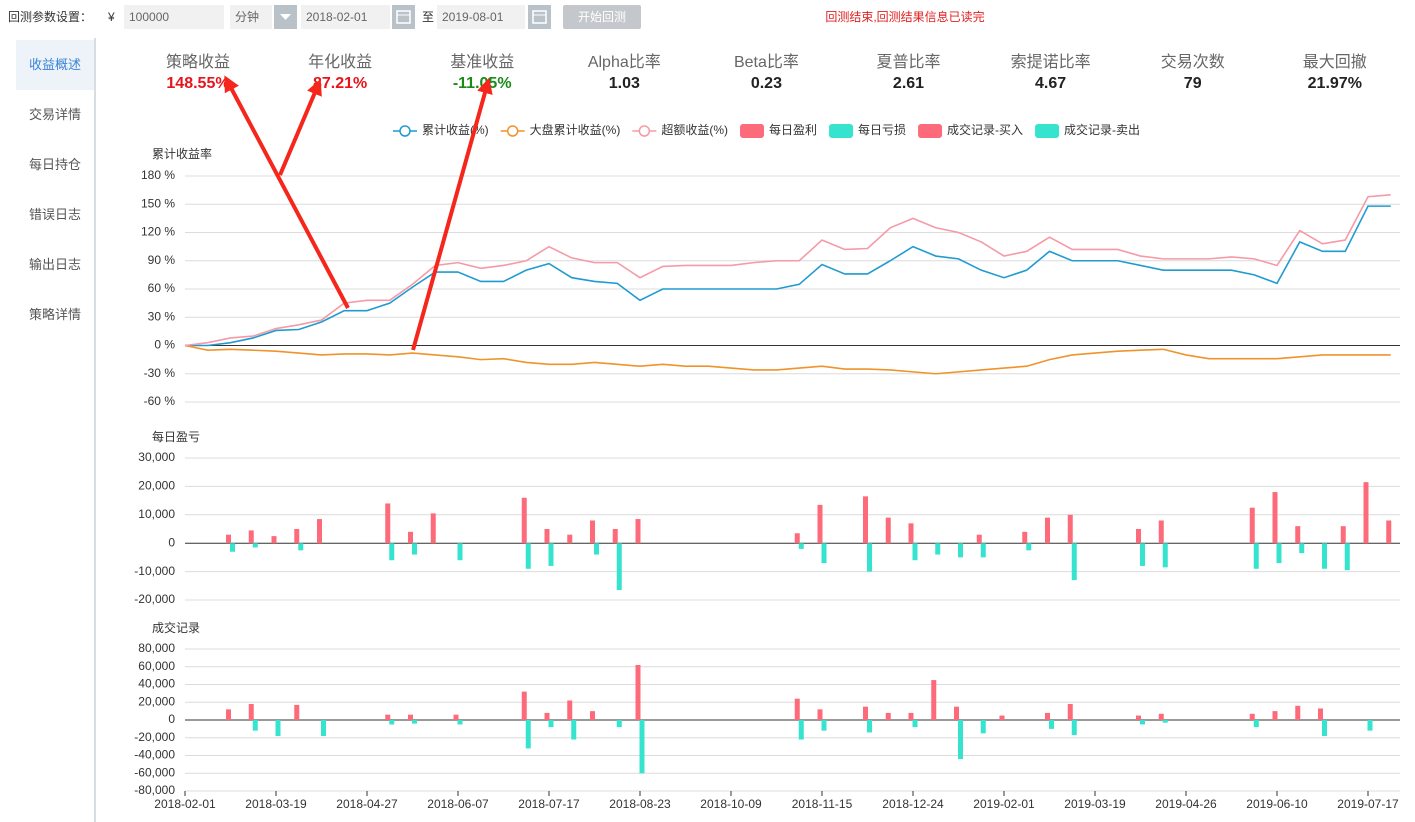  I want to click on line-series, so click(788, 276).